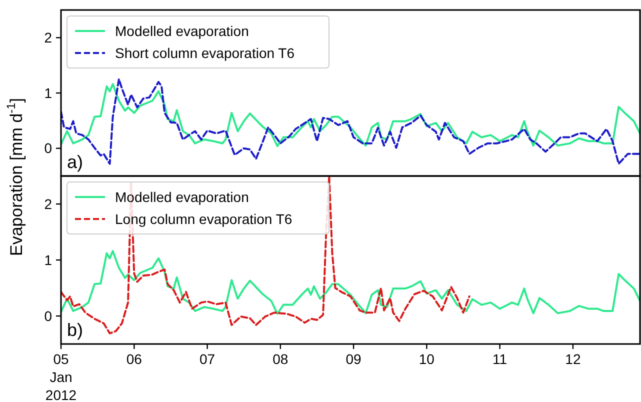 Image resolution: width=641 pixels, height=402 pixels. Describe the element at coordinates (500, 359) in the screenshot. I see `x-tick-label: 11` at that location.